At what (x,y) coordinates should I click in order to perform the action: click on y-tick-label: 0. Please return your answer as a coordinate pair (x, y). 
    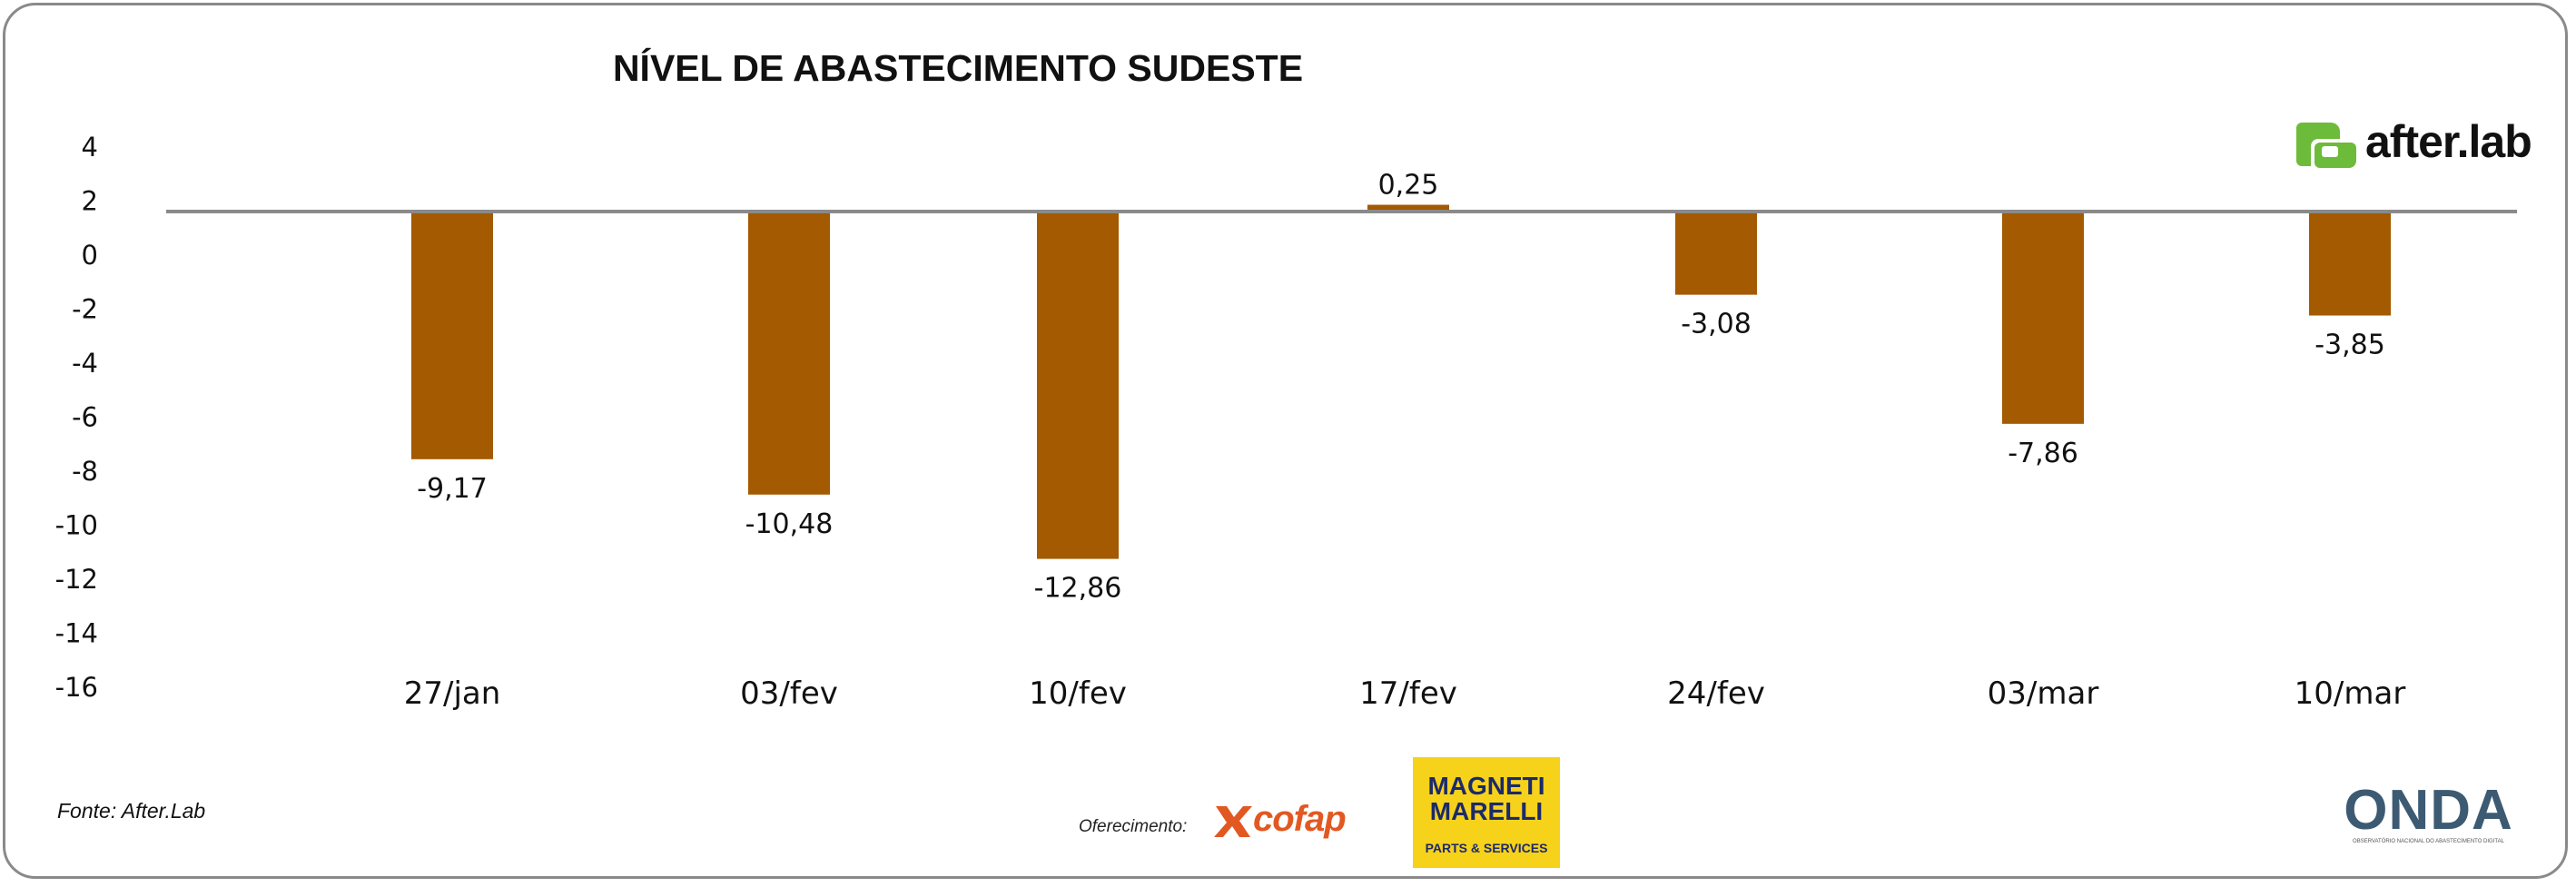
    Looking at the image, I should click on (90, 255).